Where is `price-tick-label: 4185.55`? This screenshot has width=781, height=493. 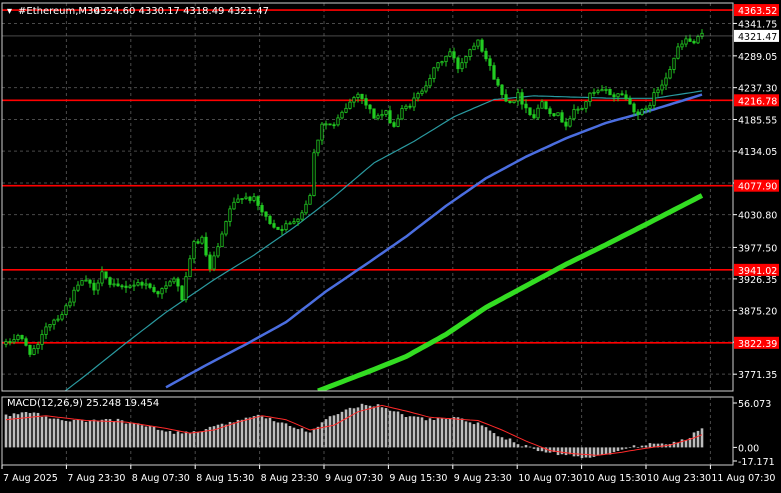 price-tick-label: 4185.55 is located at coordinates (757, 120).